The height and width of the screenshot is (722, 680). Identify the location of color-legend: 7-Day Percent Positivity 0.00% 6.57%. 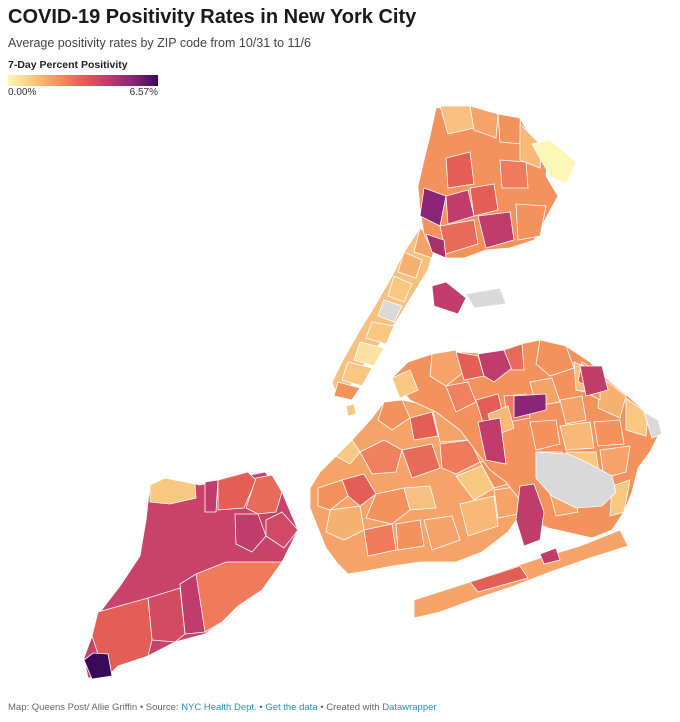
(83, 78).